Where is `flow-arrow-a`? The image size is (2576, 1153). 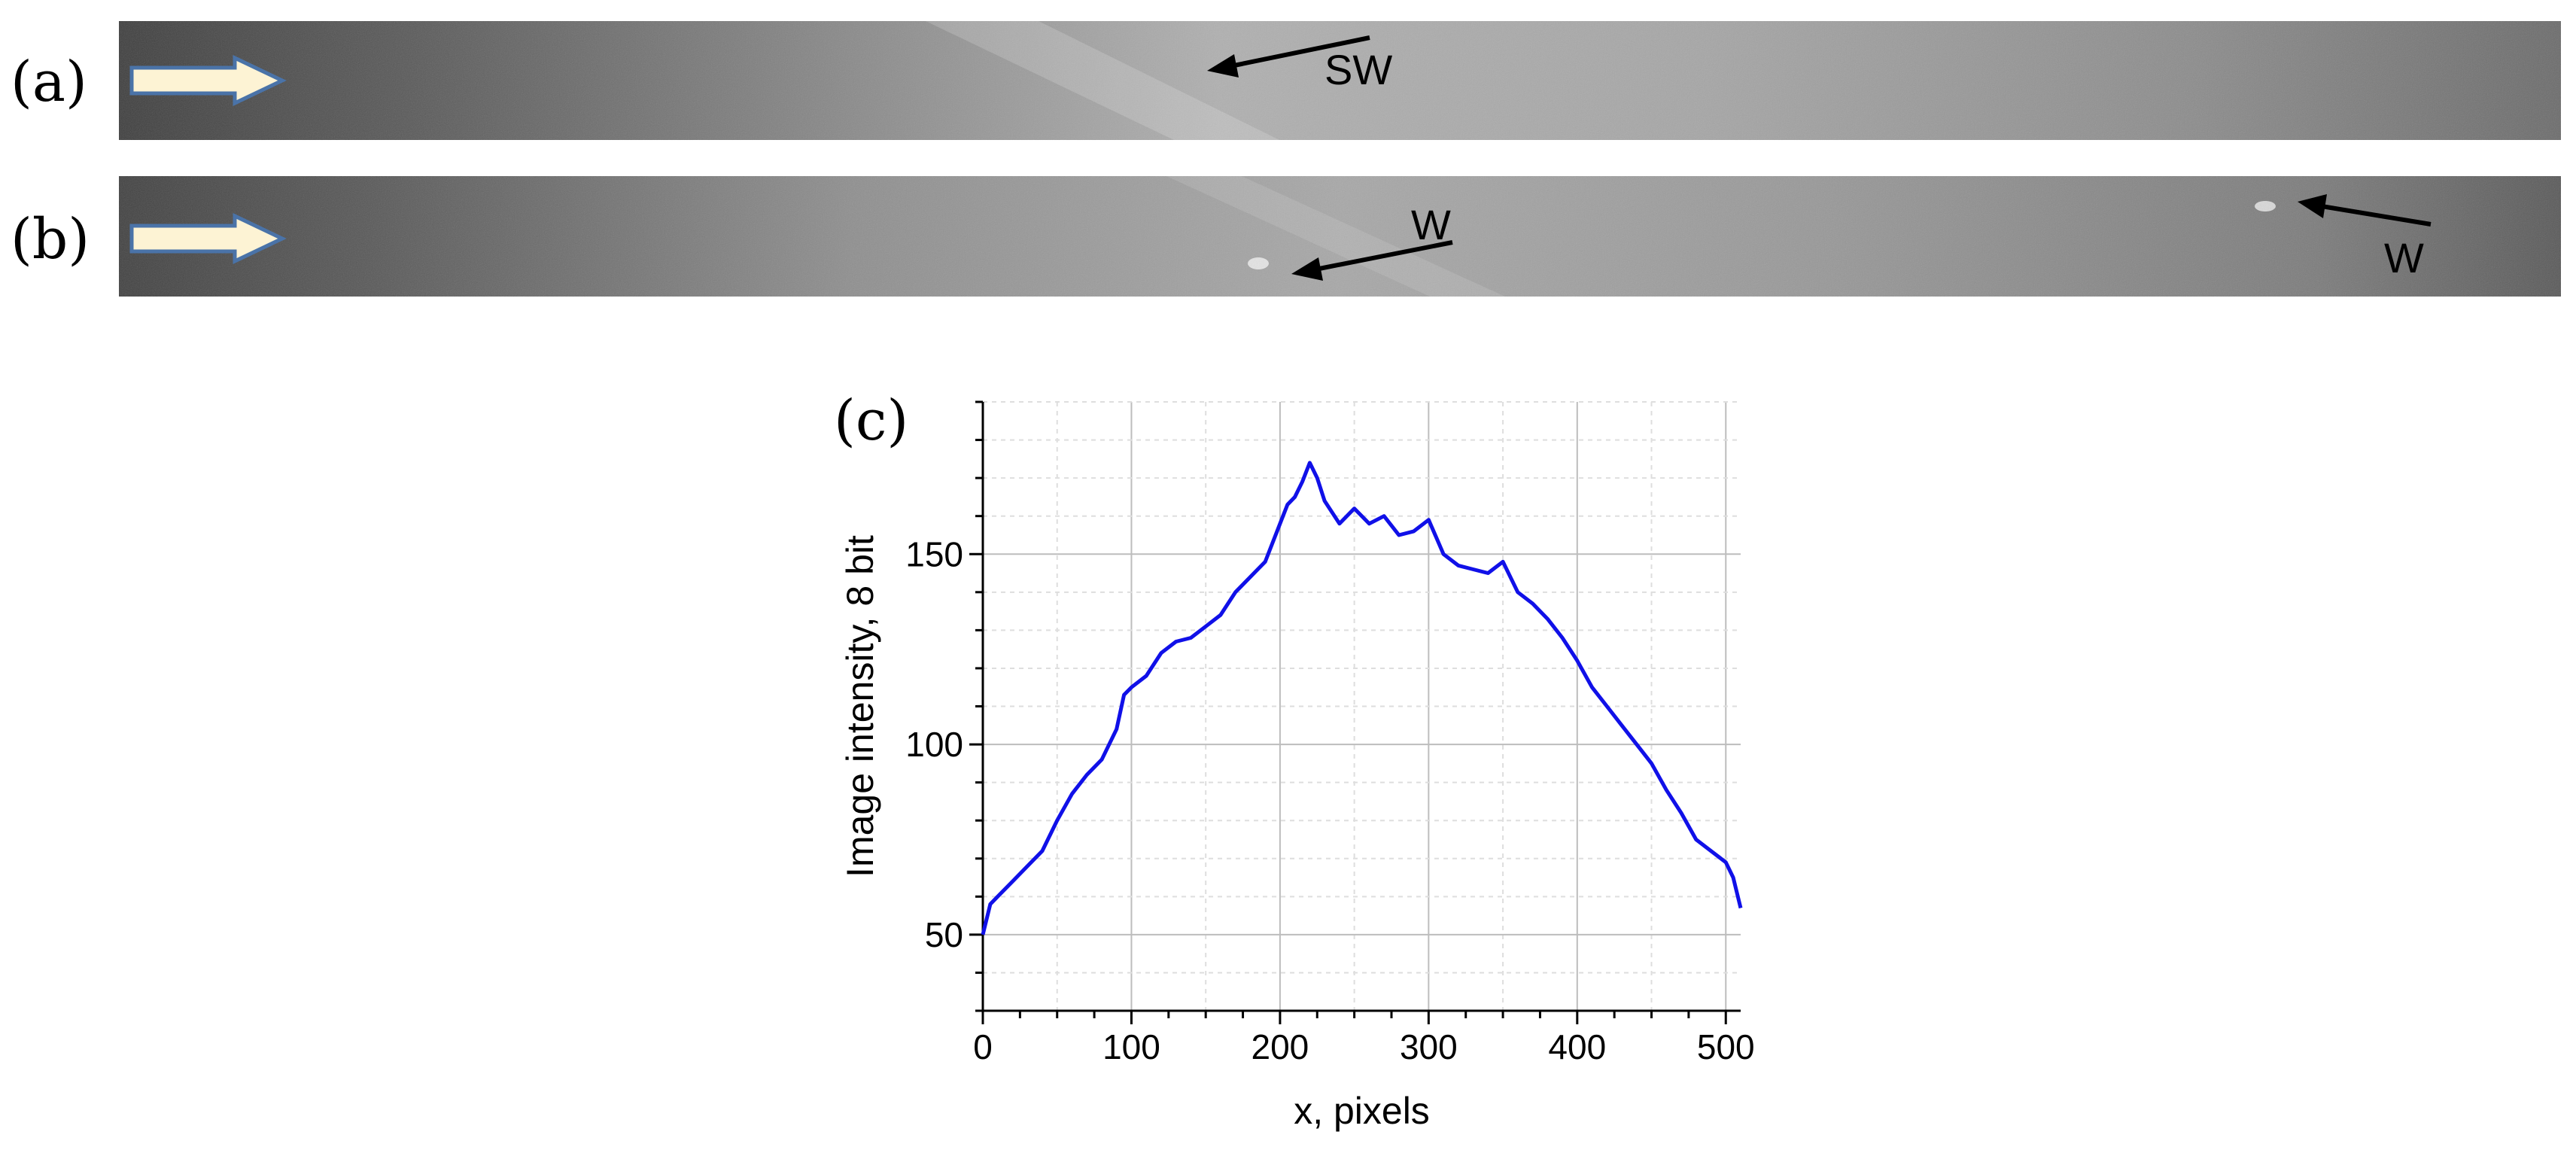 flow-arrow-a is located at coordinates (208, 81).